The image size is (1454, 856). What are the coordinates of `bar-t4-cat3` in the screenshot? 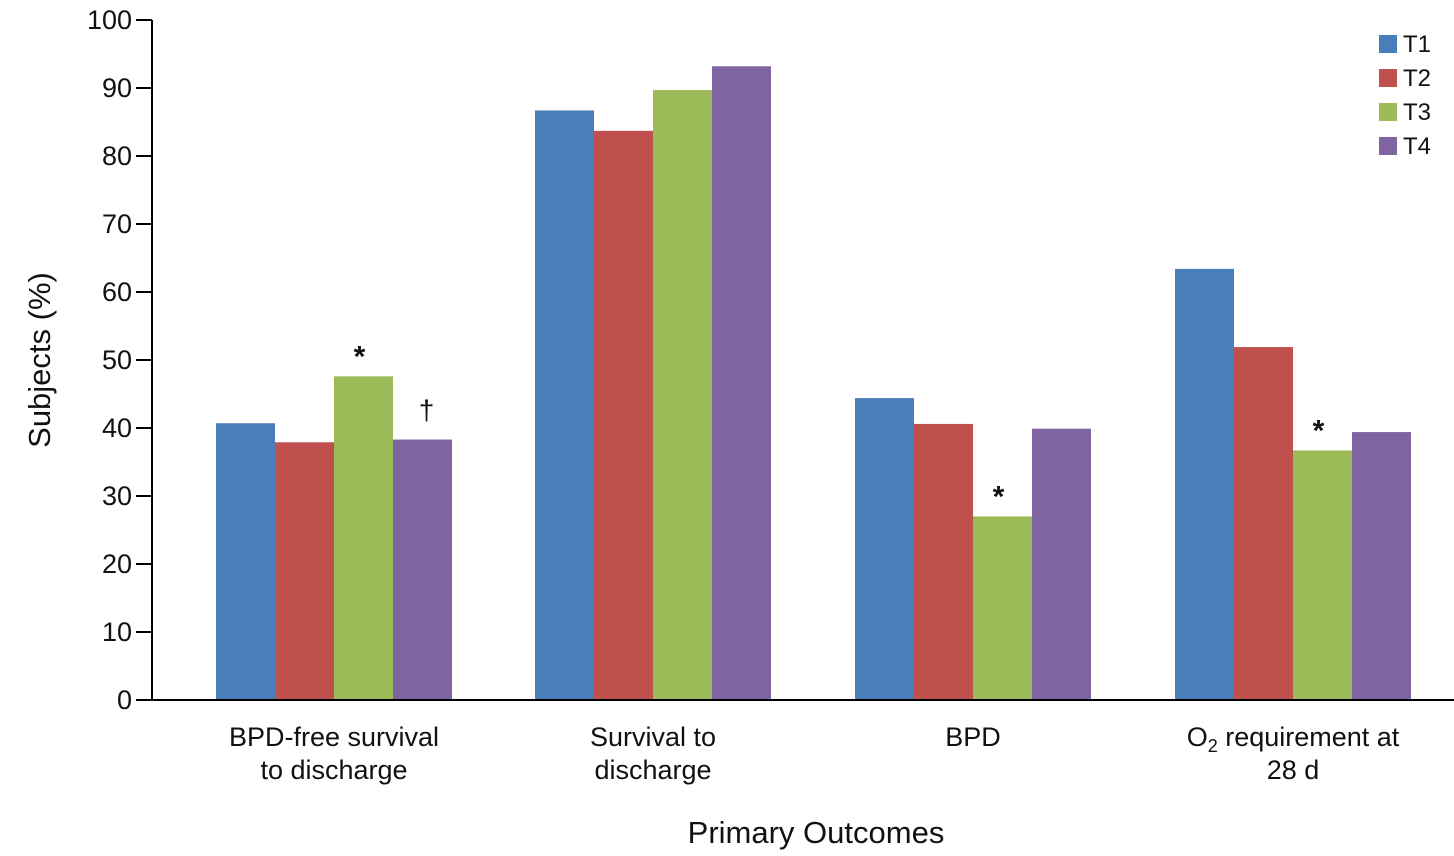 It's located at (1381, 566).